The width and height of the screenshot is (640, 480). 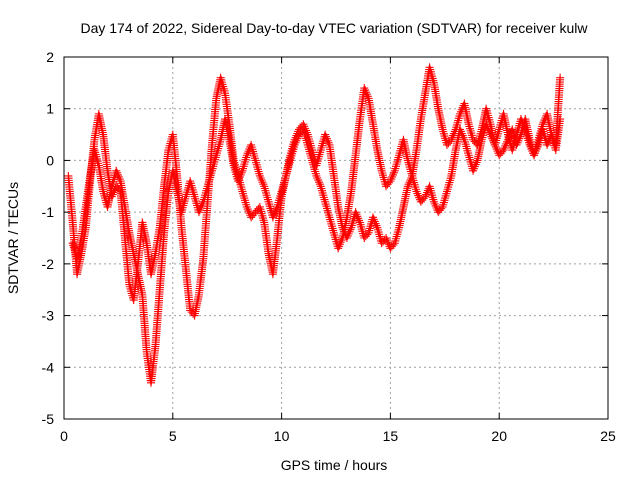 What do you see at coordinates (48, 419) in the screenshot?
I see `y-tick-label: -5` at bounding box center [48, 419].